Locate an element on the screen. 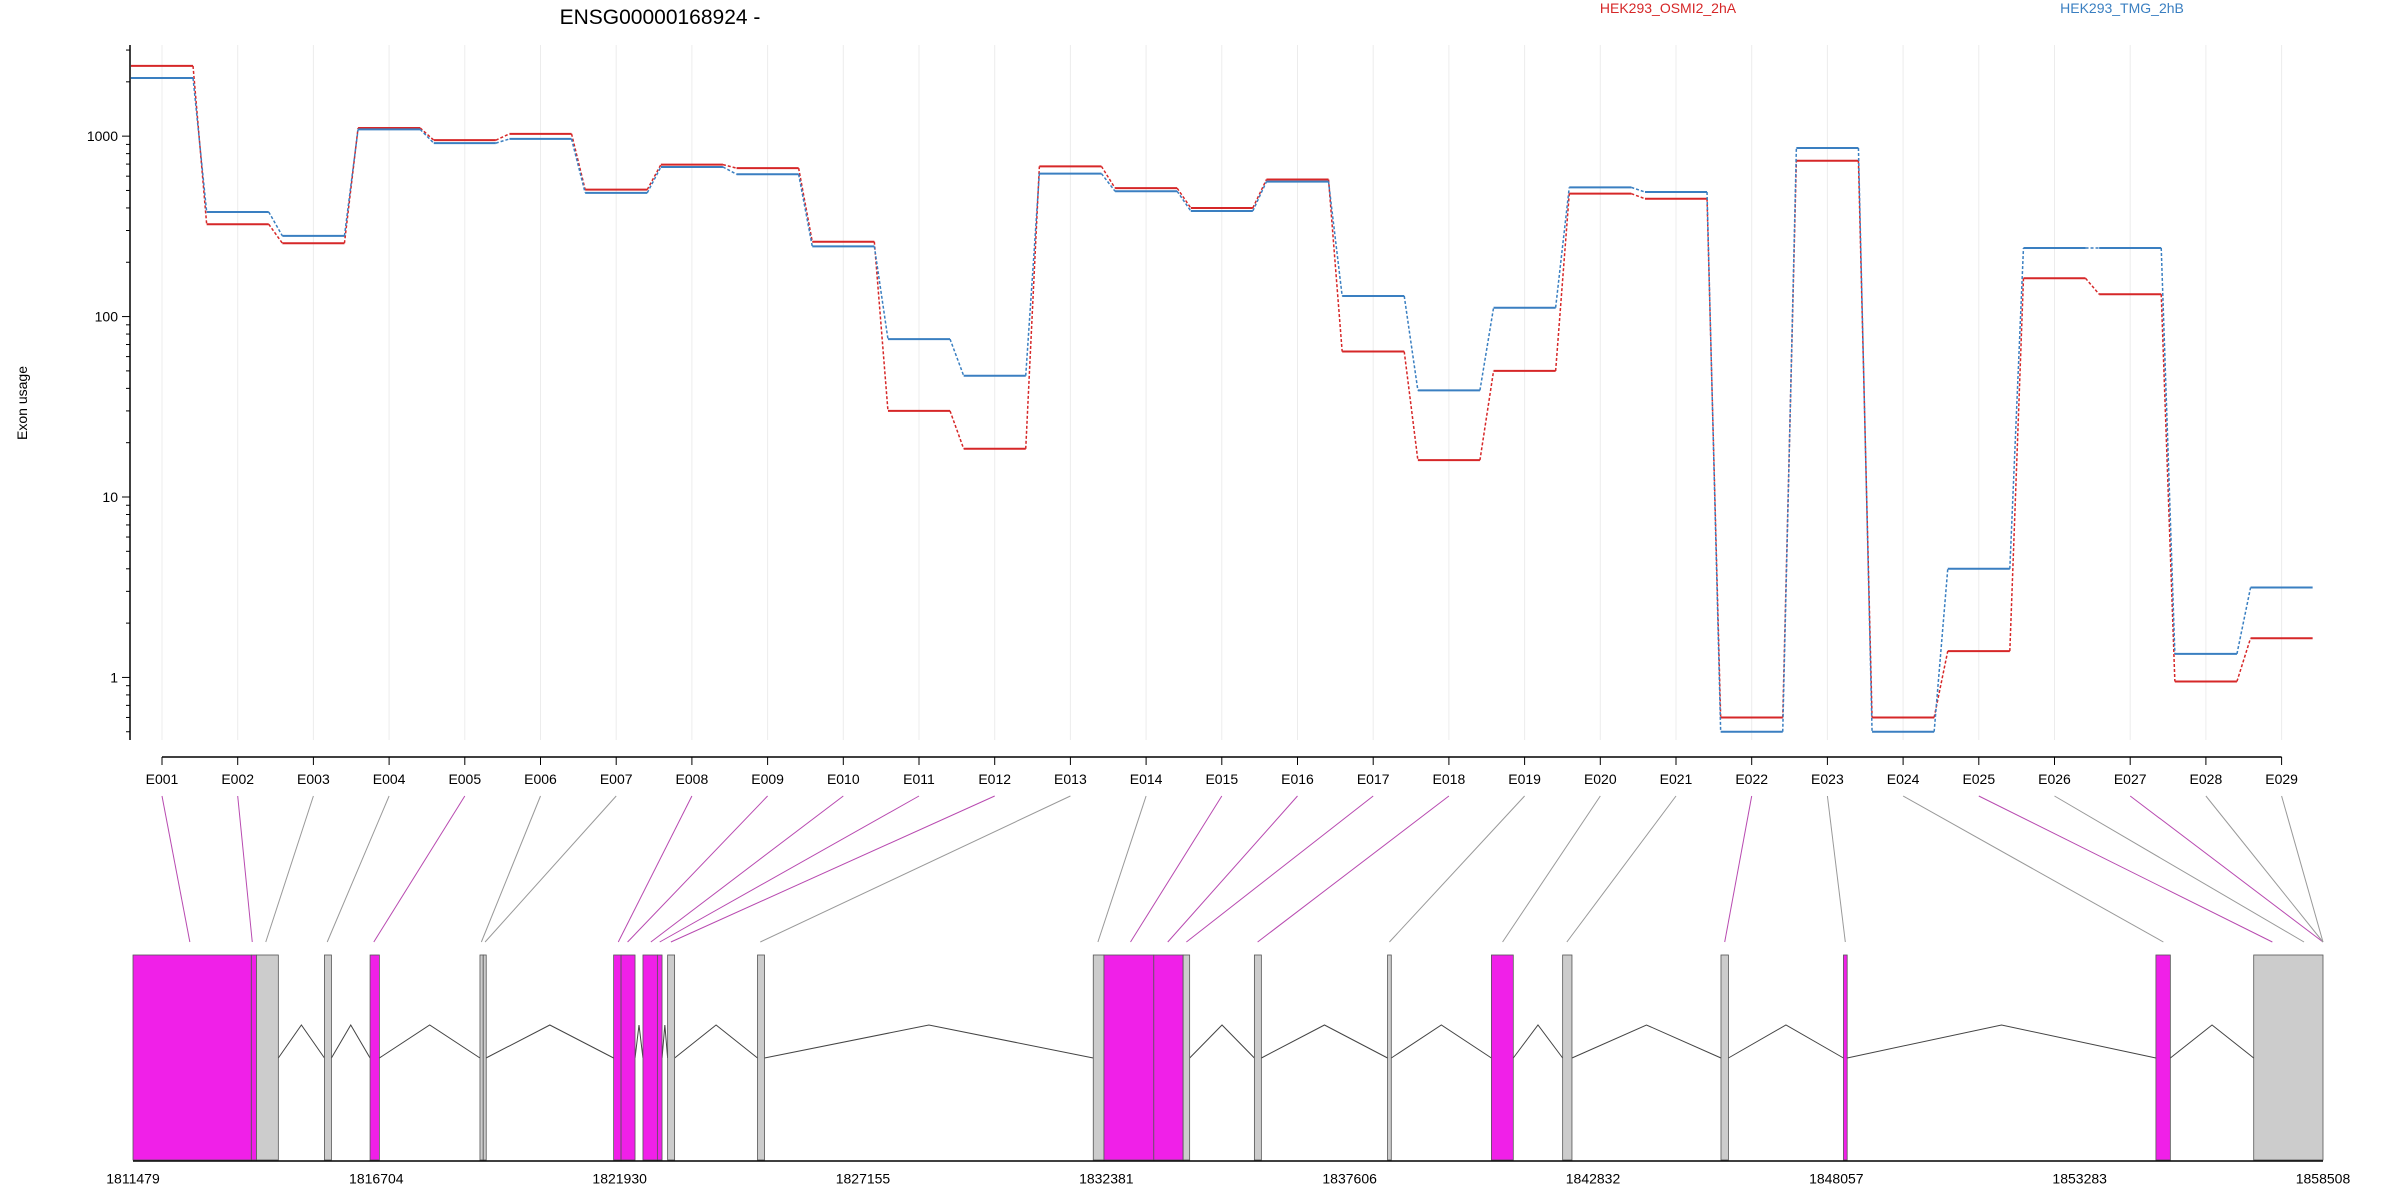 This screenshot has height=1200, width=2400. exon-connector-e024 is located at coordinates (2033, 869).